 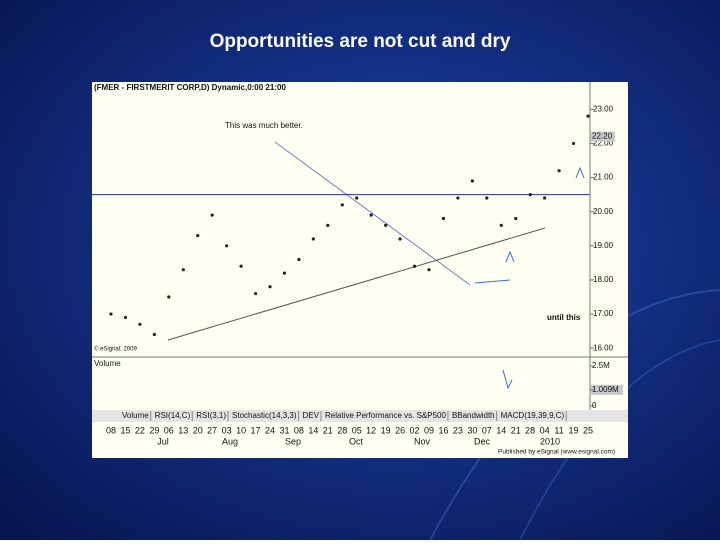 I want to click on tab: RSI(3,1), so click(x=211, y=415).